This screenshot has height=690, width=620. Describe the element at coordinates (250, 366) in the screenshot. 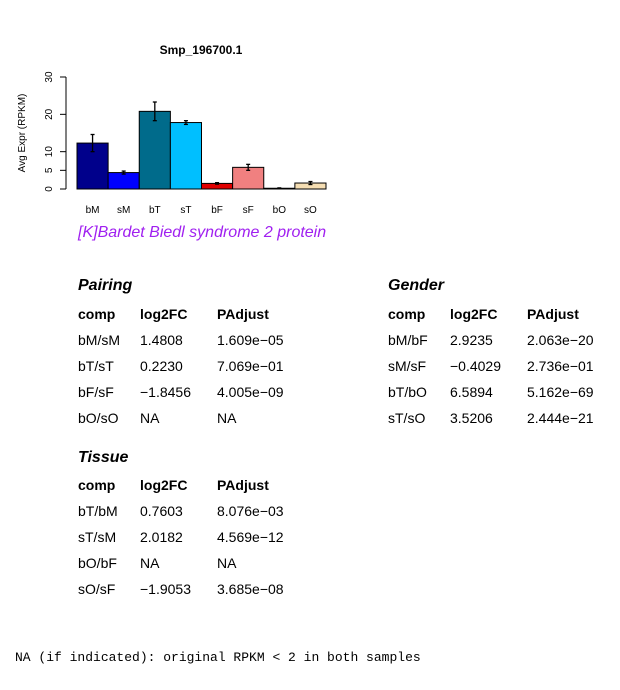

I see `padjust-cell: 7.069e−01` at that location.